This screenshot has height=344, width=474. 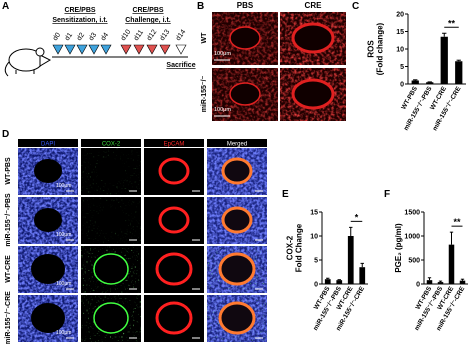 I want to click on row-label: WT-PBS, so click(x=8, y=171).